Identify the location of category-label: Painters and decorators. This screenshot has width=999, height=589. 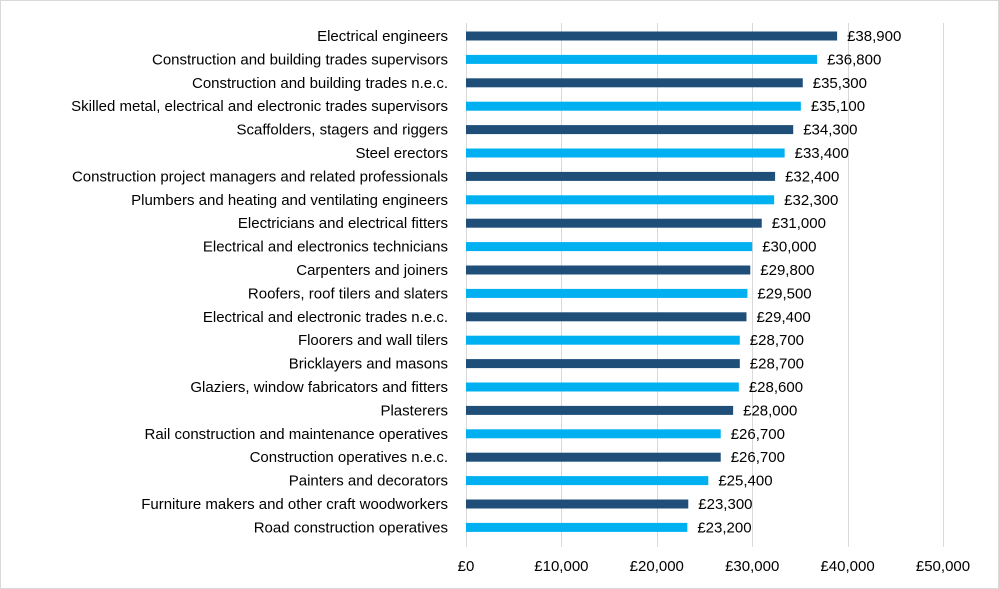
(368, 481).